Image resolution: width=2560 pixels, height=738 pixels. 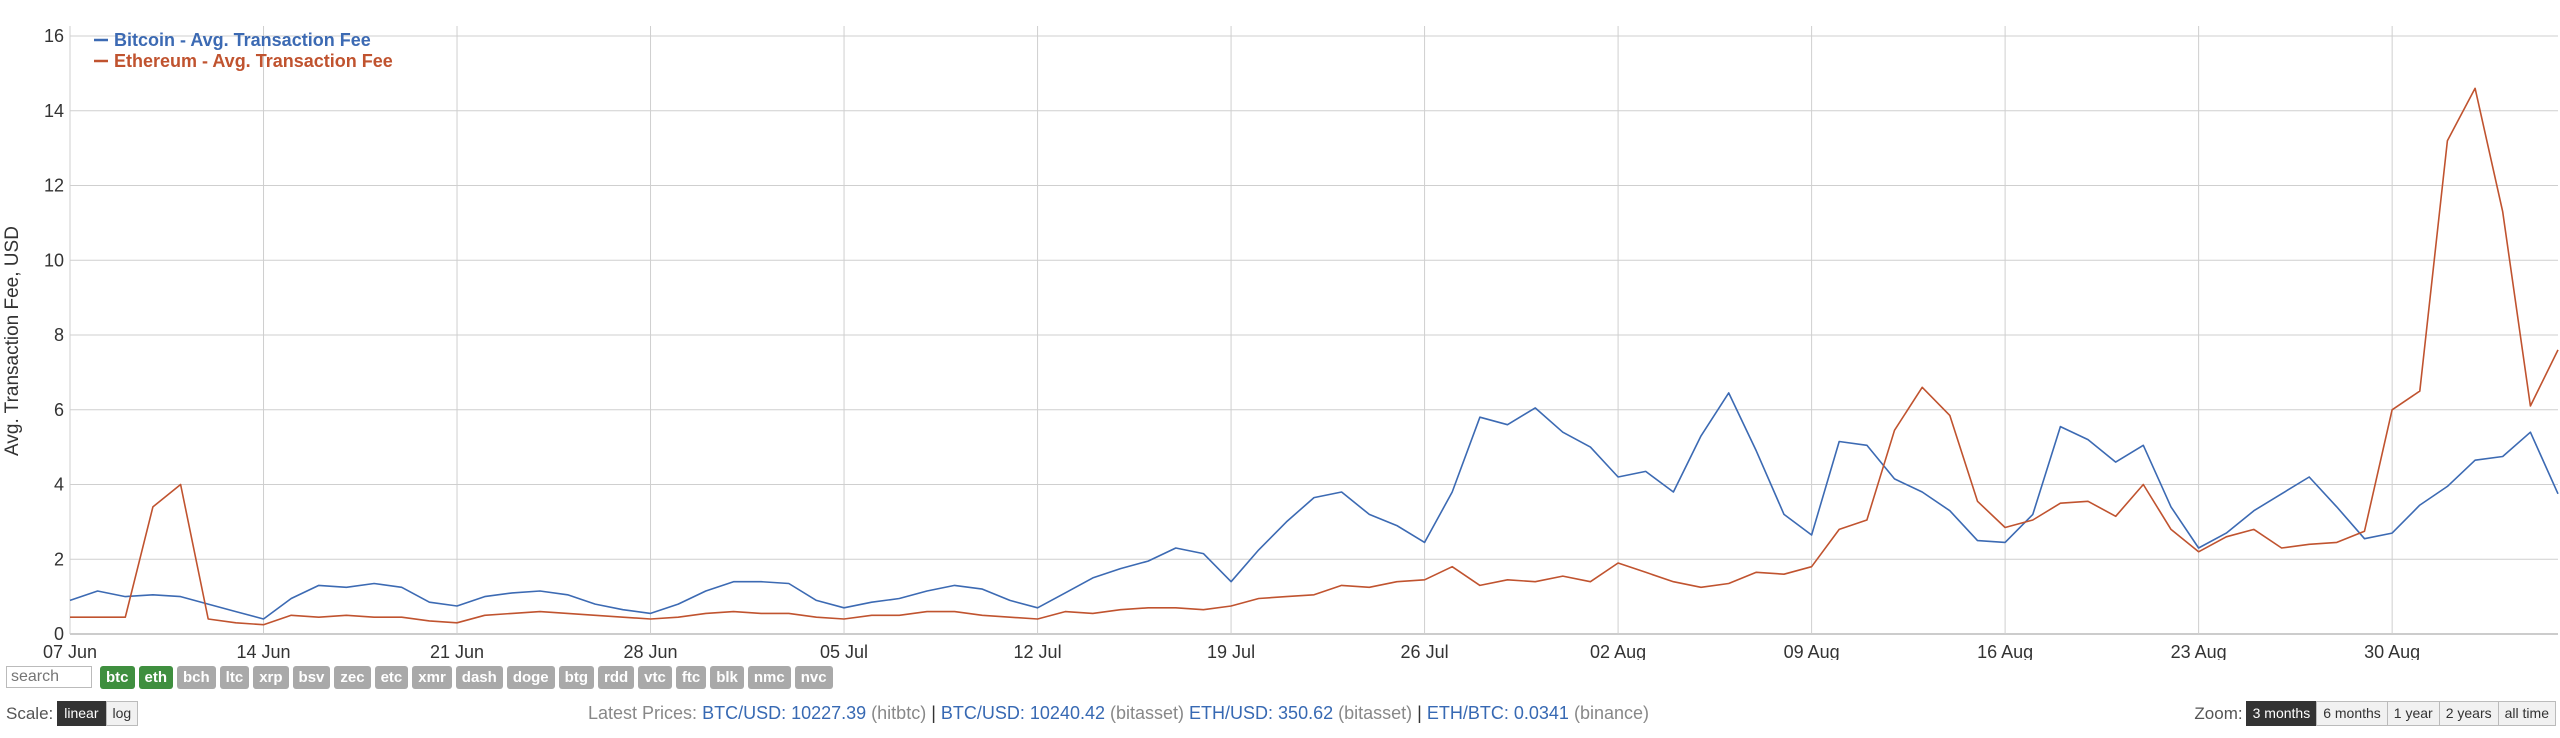 I want to click on coin-chip-rdd: rdd, so click(x=616, y=677).